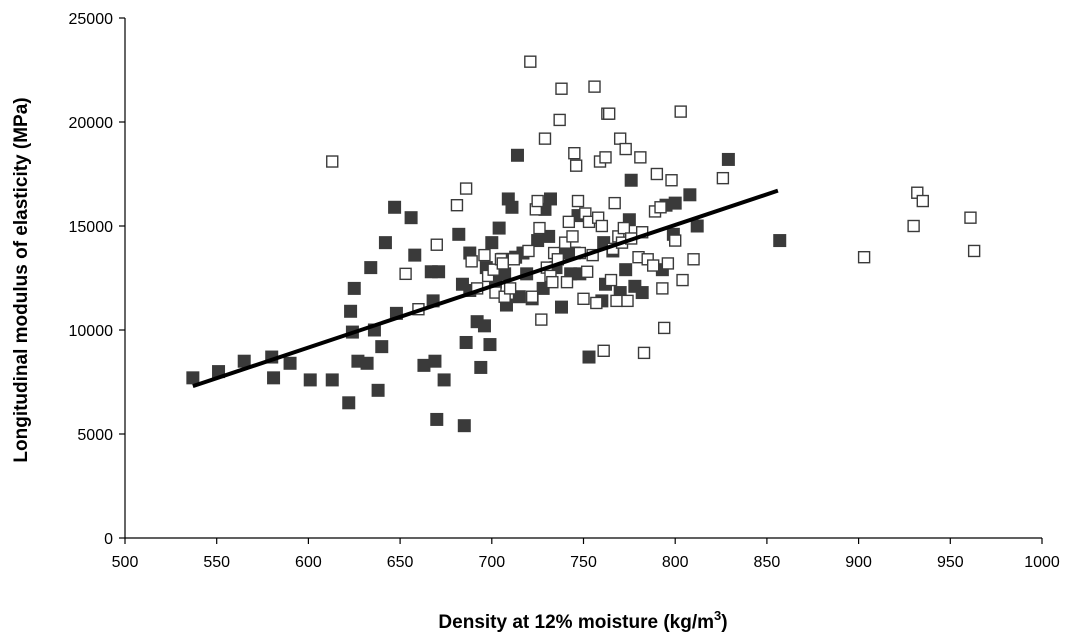 This screenshot has height=642, width=1070. Describe the element at coordinates (400, 562) in the screenshot. I see `x-tick-label: 650` at that location.